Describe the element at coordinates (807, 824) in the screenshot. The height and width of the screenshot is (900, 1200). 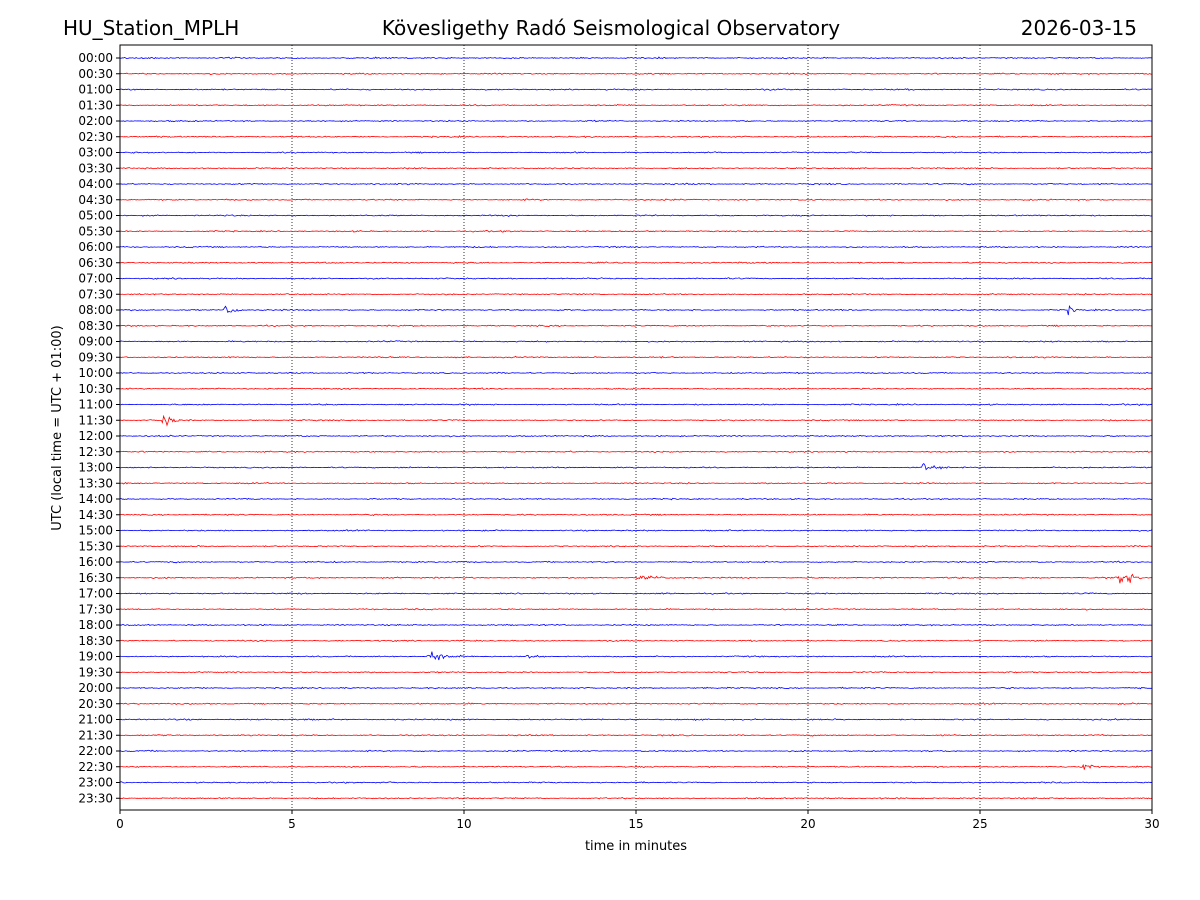
I see `x-tick-label: 20` at that location.